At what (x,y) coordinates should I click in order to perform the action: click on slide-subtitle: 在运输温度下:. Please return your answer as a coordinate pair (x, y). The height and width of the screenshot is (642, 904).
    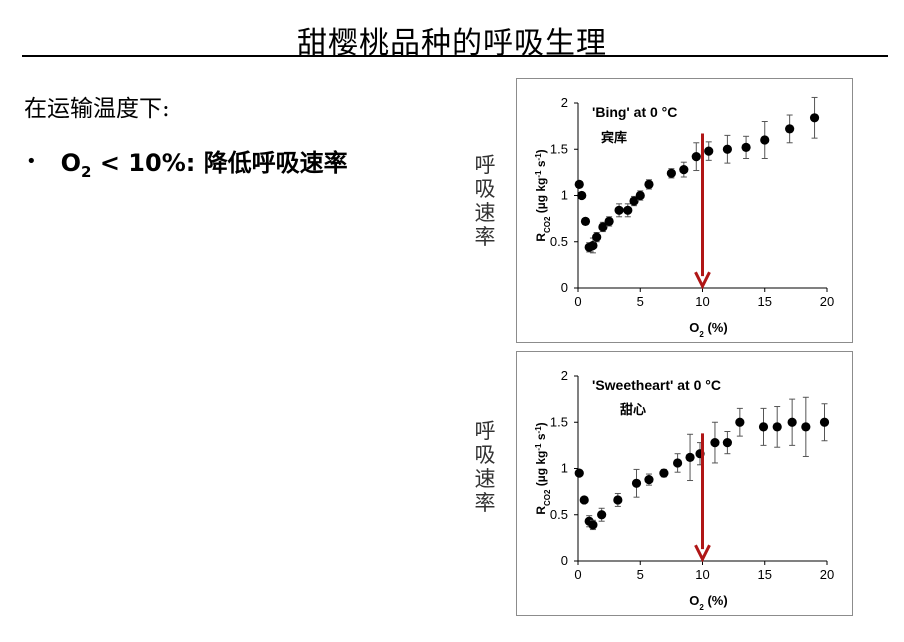
    Looking at the image, I should click on (97, 109).